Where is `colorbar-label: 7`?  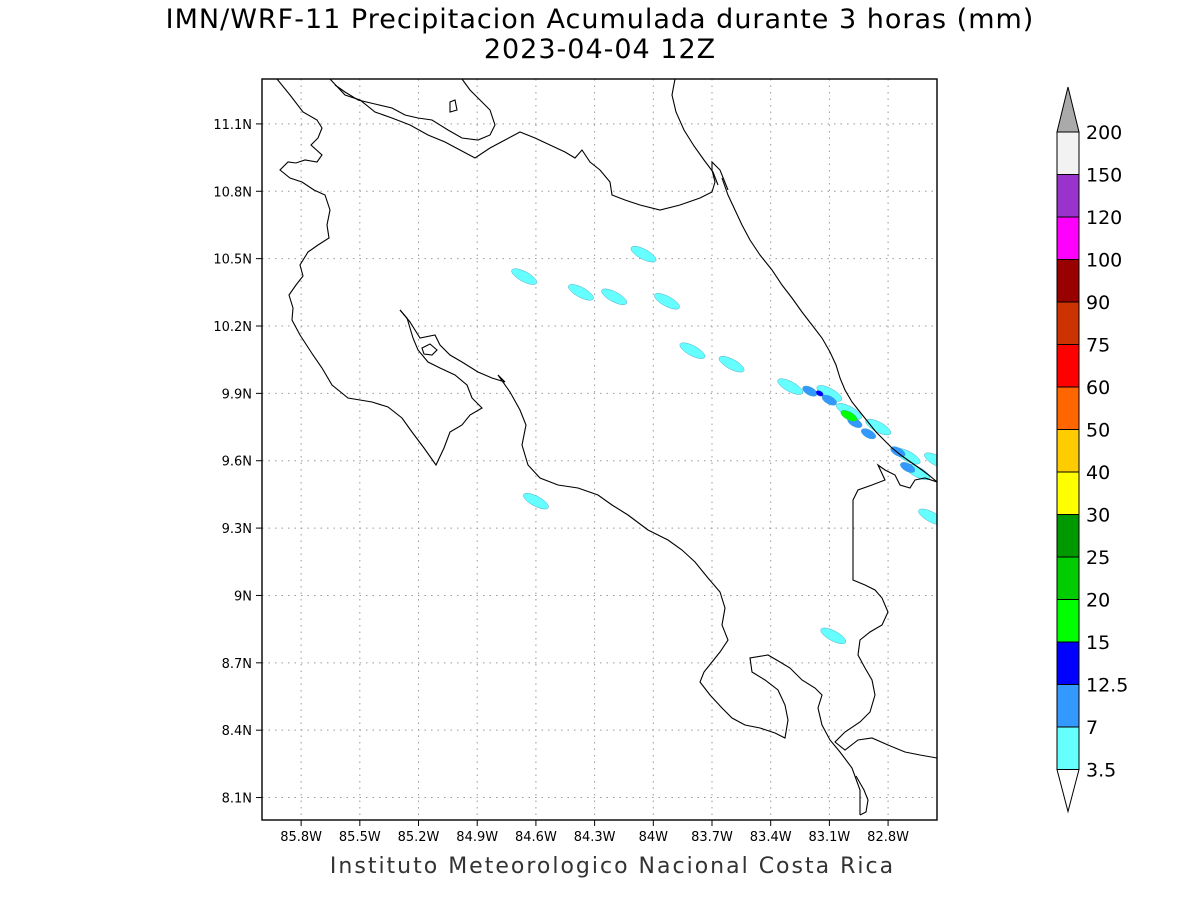
colorbar-label: 7 is located at coordinates (1092, 728).